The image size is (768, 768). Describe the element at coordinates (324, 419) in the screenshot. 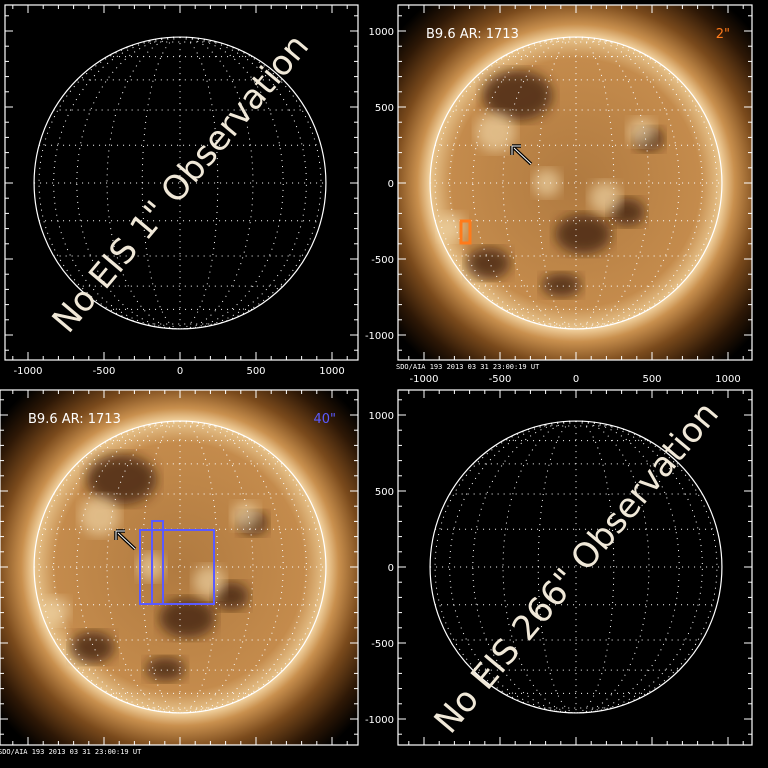

I see `slit-width-label: 40"` at that location.